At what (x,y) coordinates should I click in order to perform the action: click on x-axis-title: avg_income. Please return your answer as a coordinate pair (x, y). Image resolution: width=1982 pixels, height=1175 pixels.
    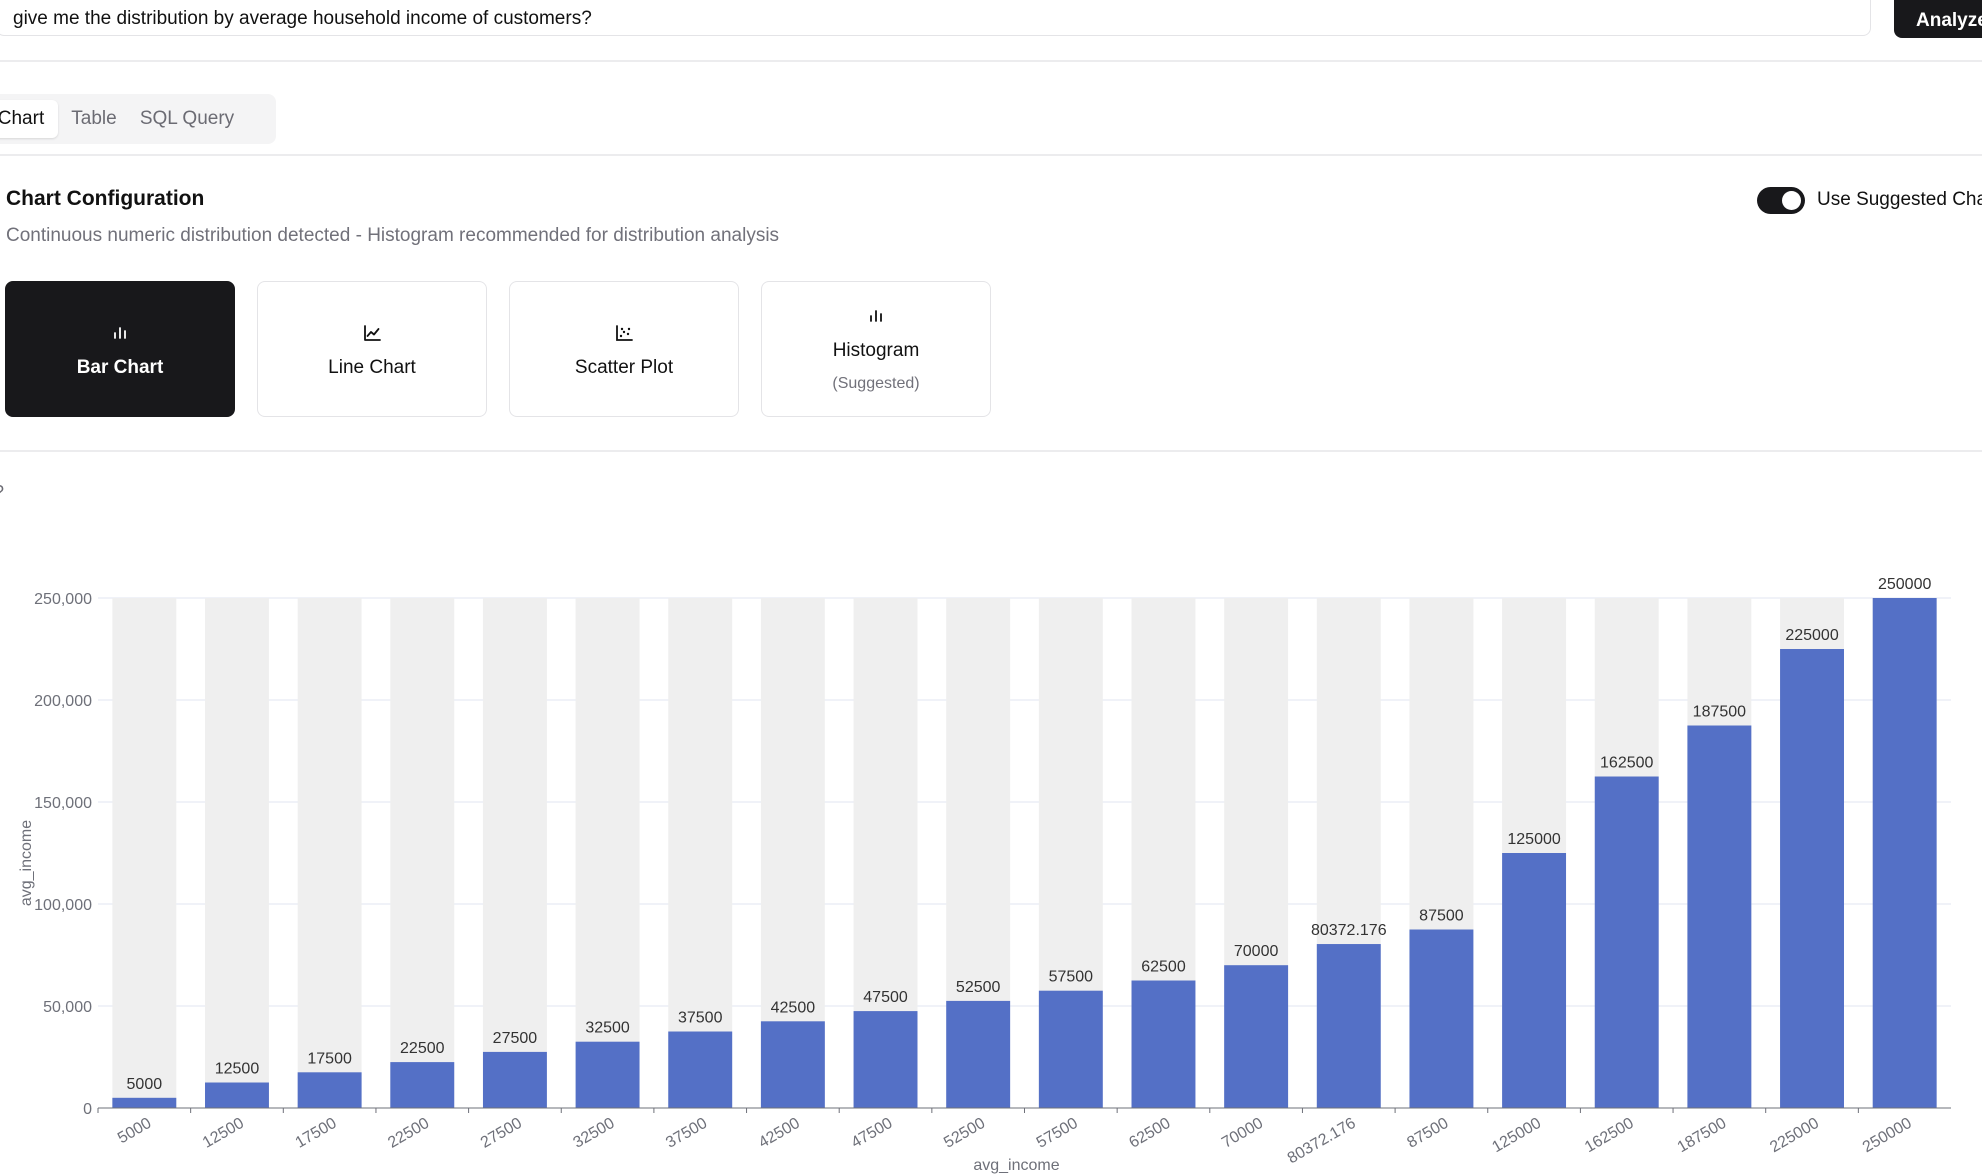
    Looking at the image, I should click on (1016, 1165).